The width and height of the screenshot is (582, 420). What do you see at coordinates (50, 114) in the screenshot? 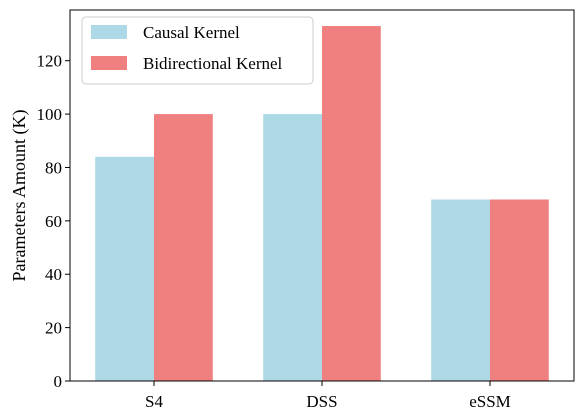
I see `y-tick-label: 100` at bounding box center [50, 114].